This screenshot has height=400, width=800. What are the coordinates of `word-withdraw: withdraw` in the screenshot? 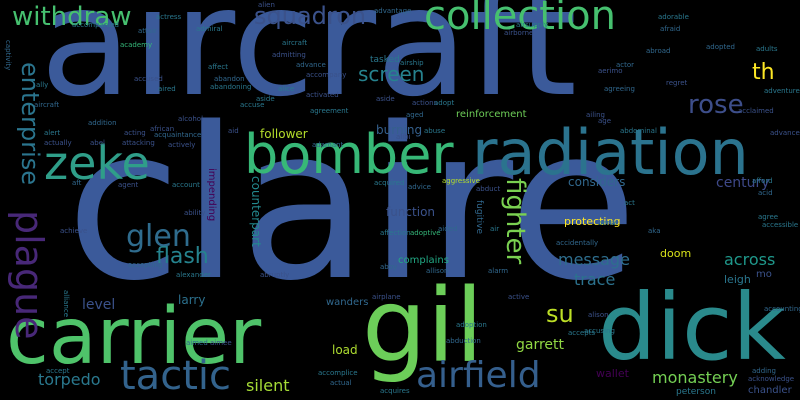 It's located at (72, 17).